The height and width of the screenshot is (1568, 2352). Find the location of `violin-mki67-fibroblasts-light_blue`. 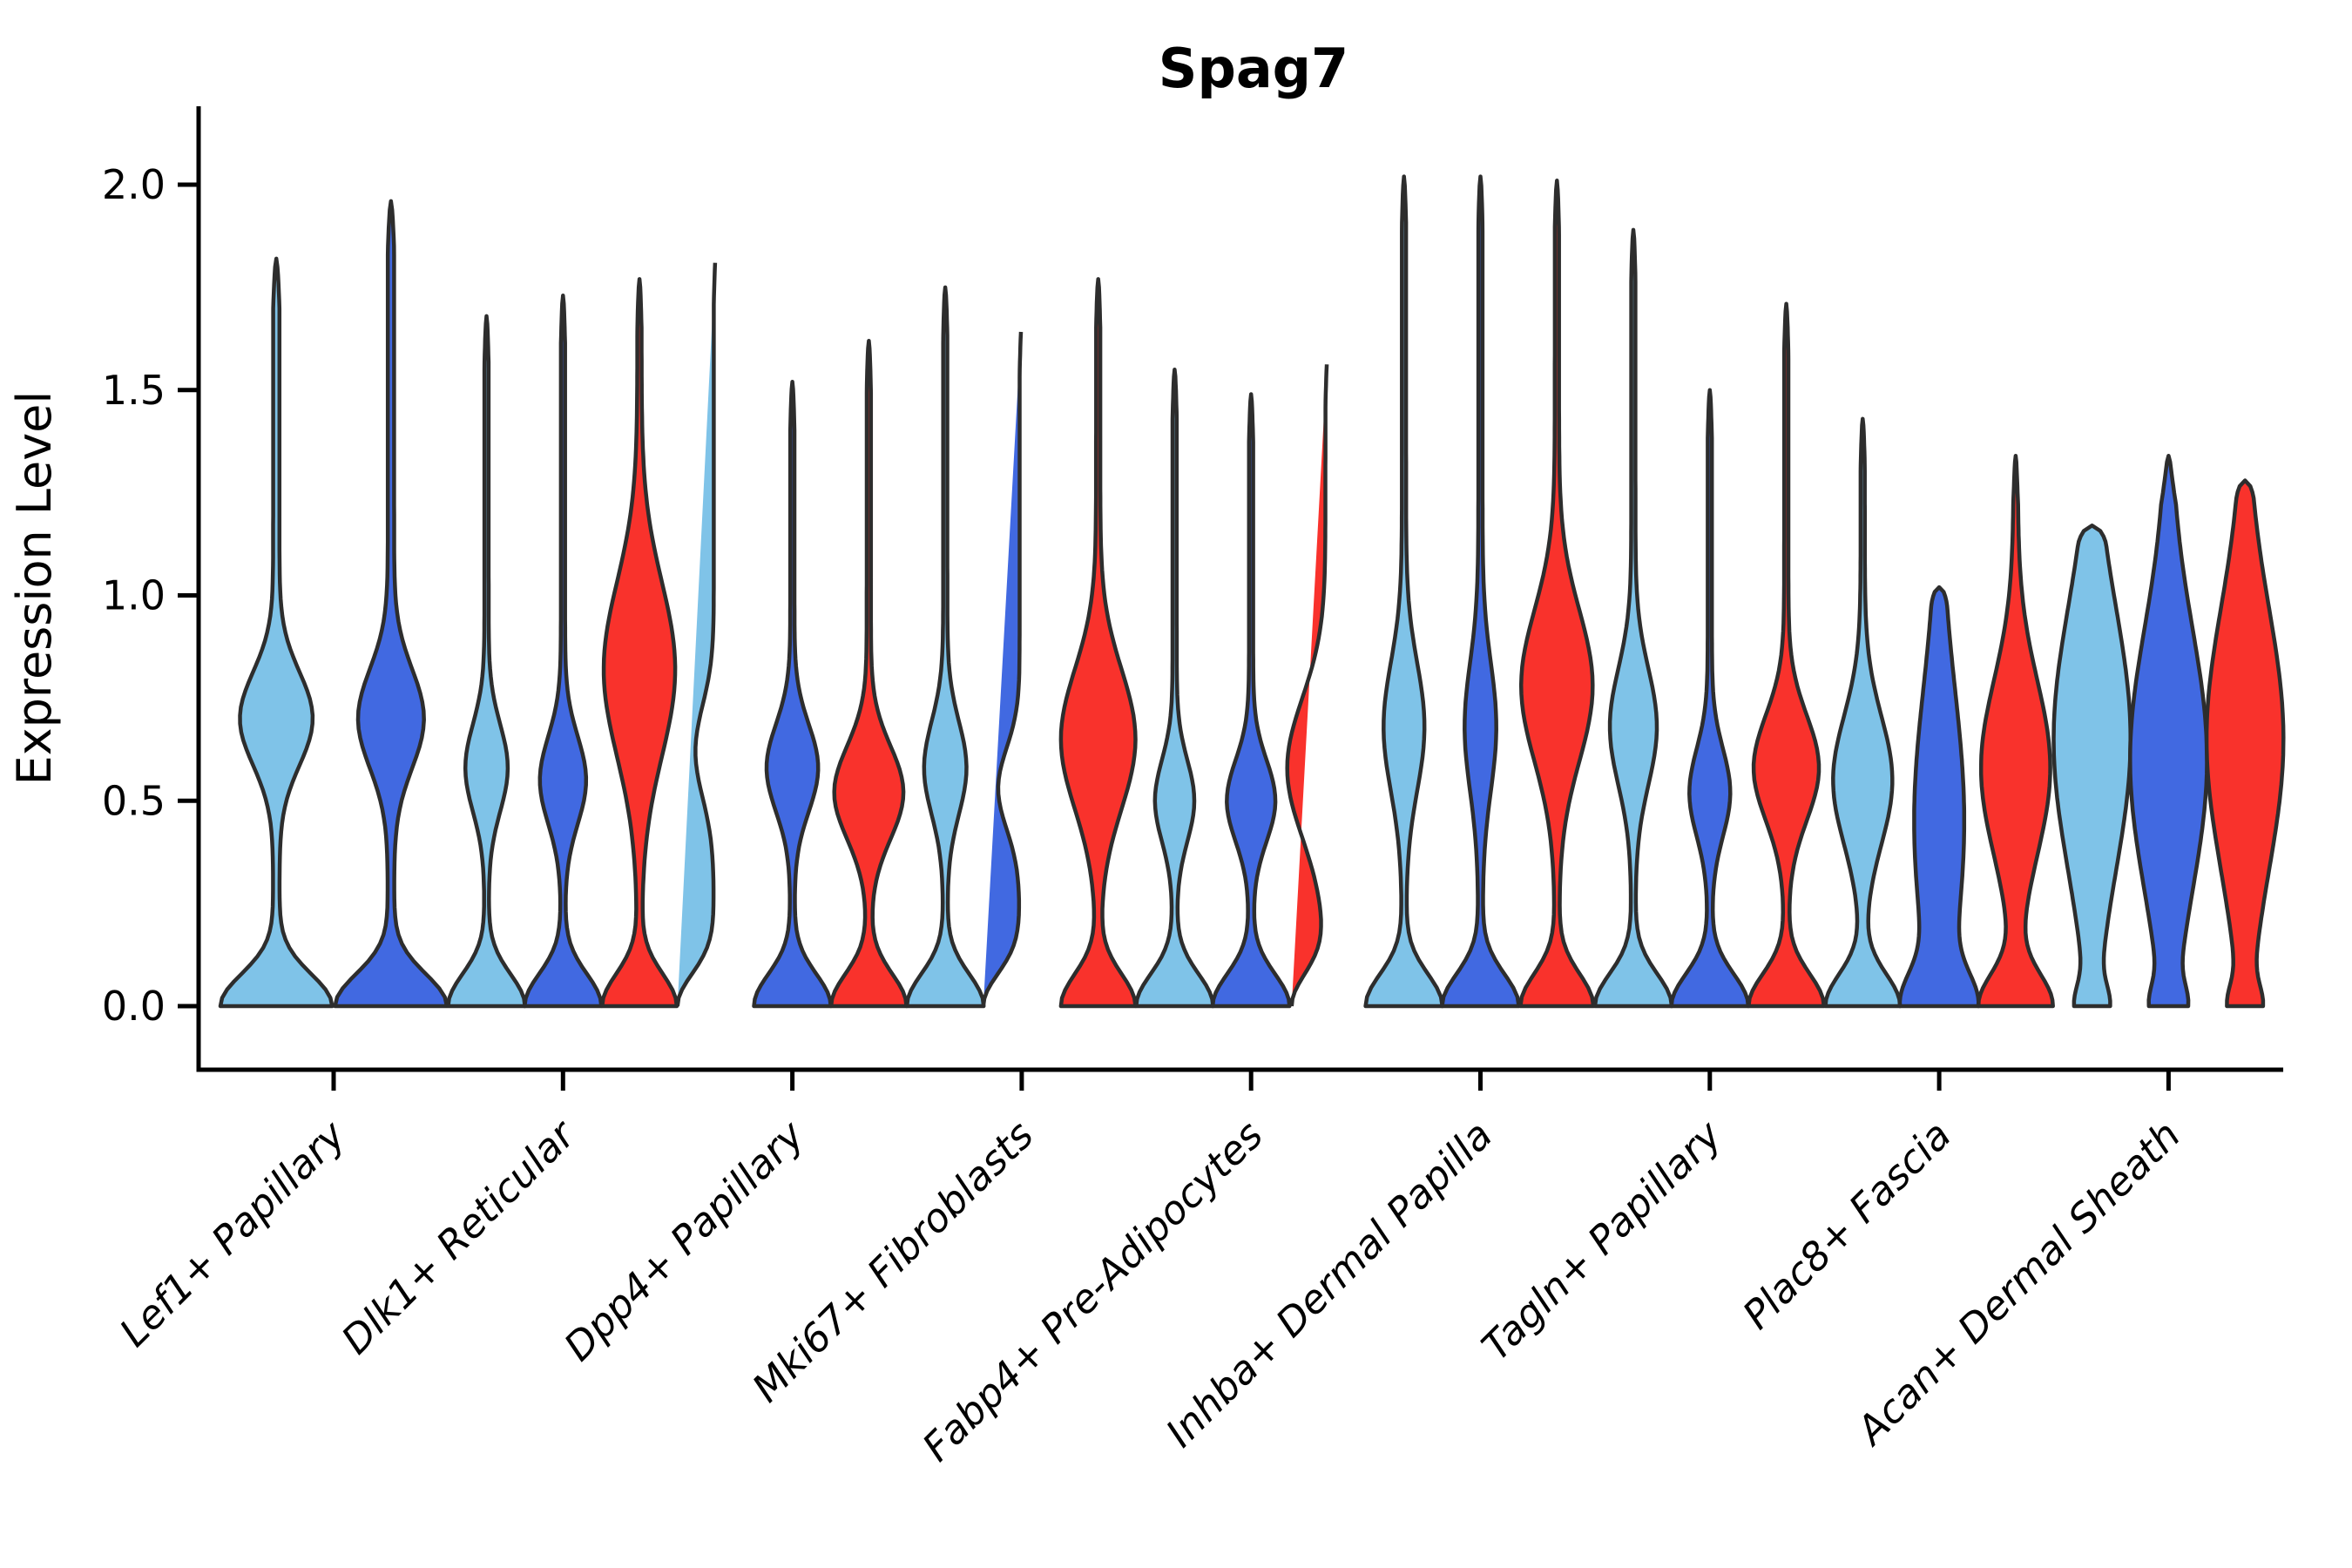

violin-mki67-fibroblasts-light_blue is located at coordinates (945, 647).